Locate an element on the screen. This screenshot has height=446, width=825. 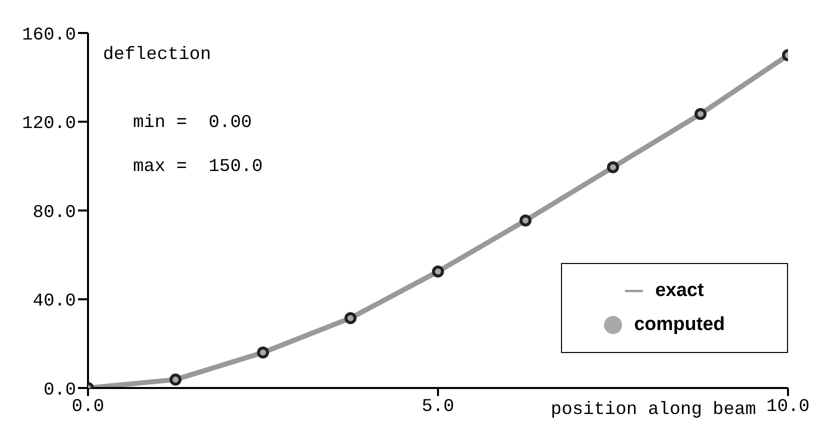
y-tick-label: 40.0 is located at coordinates (54, 302).